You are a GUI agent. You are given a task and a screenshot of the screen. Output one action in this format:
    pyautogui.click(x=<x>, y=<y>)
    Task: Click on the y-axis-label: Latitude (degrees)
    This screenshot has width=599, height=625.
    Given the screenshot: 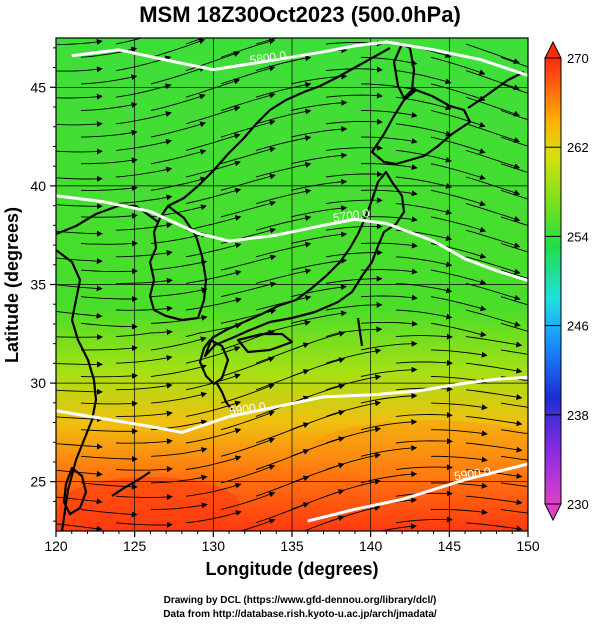 What is the action you would take?
    pyautogui.click(x=12, y=285)
    